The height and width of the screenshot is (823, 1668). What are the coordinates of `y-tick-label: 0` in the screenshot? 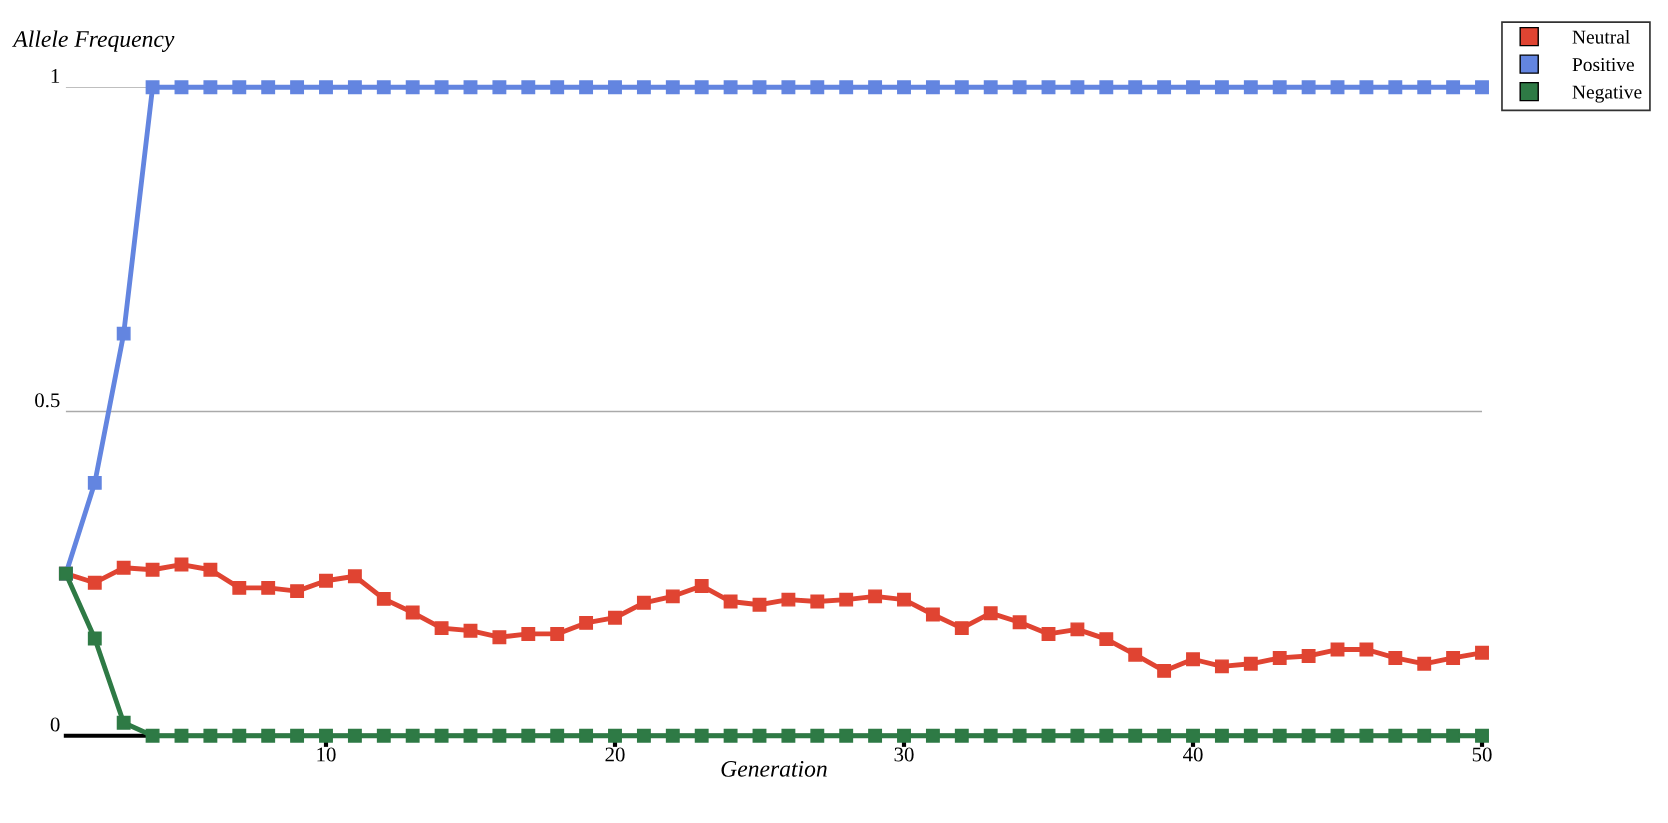 It's located at (55, 724).